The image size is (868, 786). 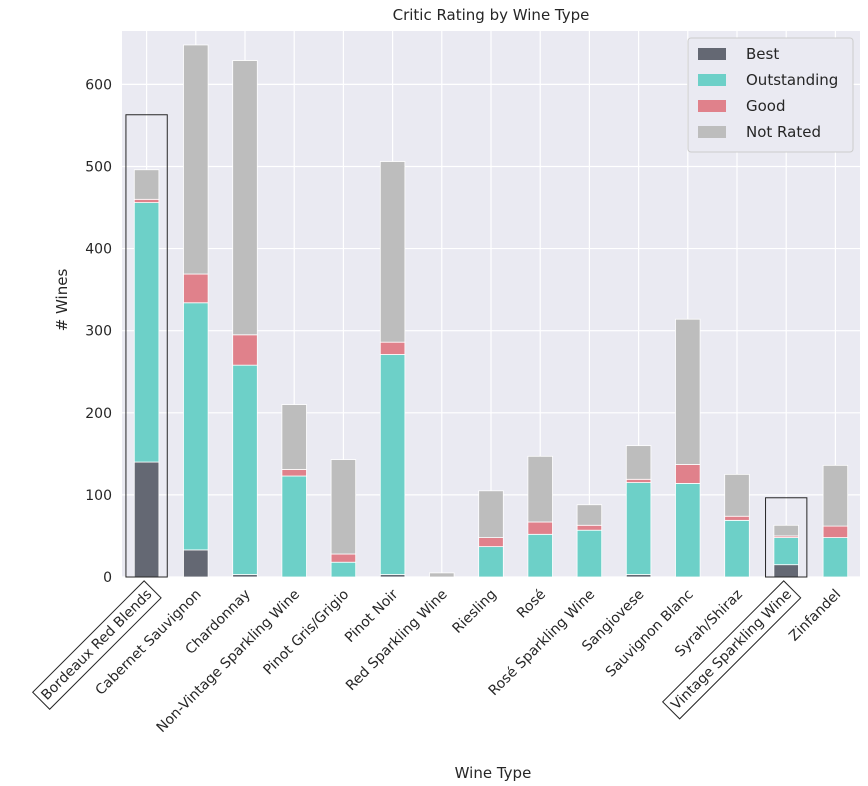 I want to click on legend: Best Outstanding Good Not Rated, so click(x=770, y=95).